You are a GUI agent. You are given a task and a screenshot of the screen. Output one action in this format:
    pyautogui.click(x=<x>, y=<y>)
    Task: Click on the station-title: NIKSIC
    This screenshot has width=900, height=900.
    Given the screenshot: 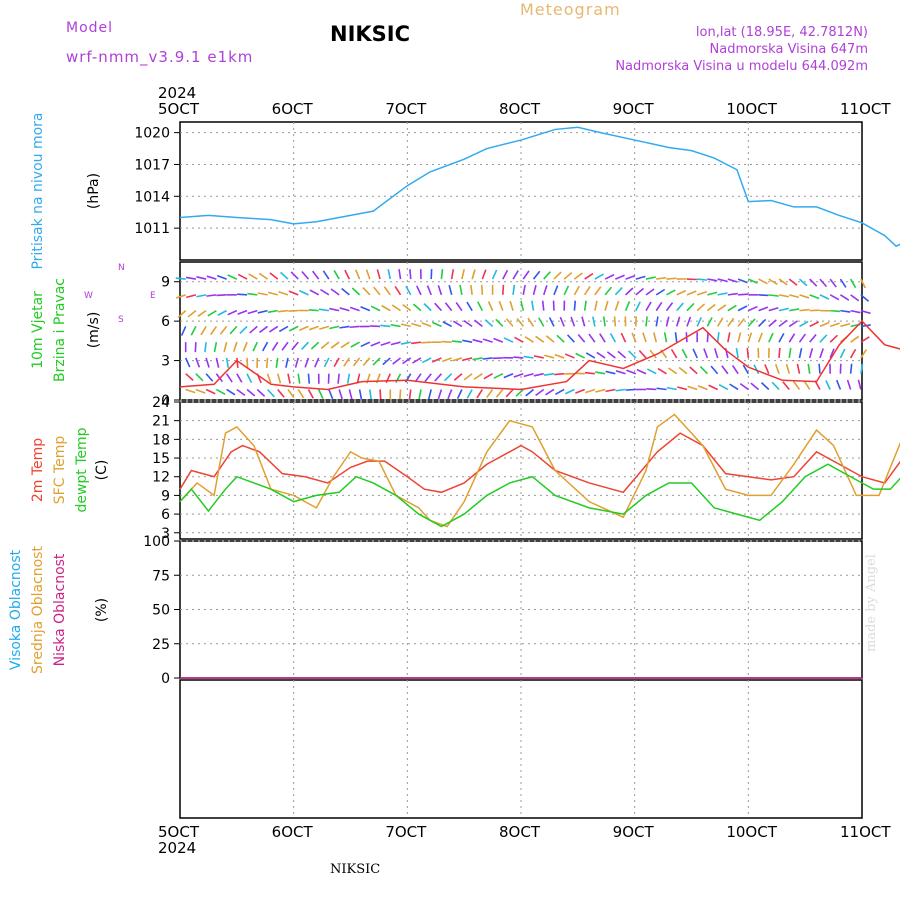 What is the action you would take?
    pyautogui.click(x=370, y=34)
    